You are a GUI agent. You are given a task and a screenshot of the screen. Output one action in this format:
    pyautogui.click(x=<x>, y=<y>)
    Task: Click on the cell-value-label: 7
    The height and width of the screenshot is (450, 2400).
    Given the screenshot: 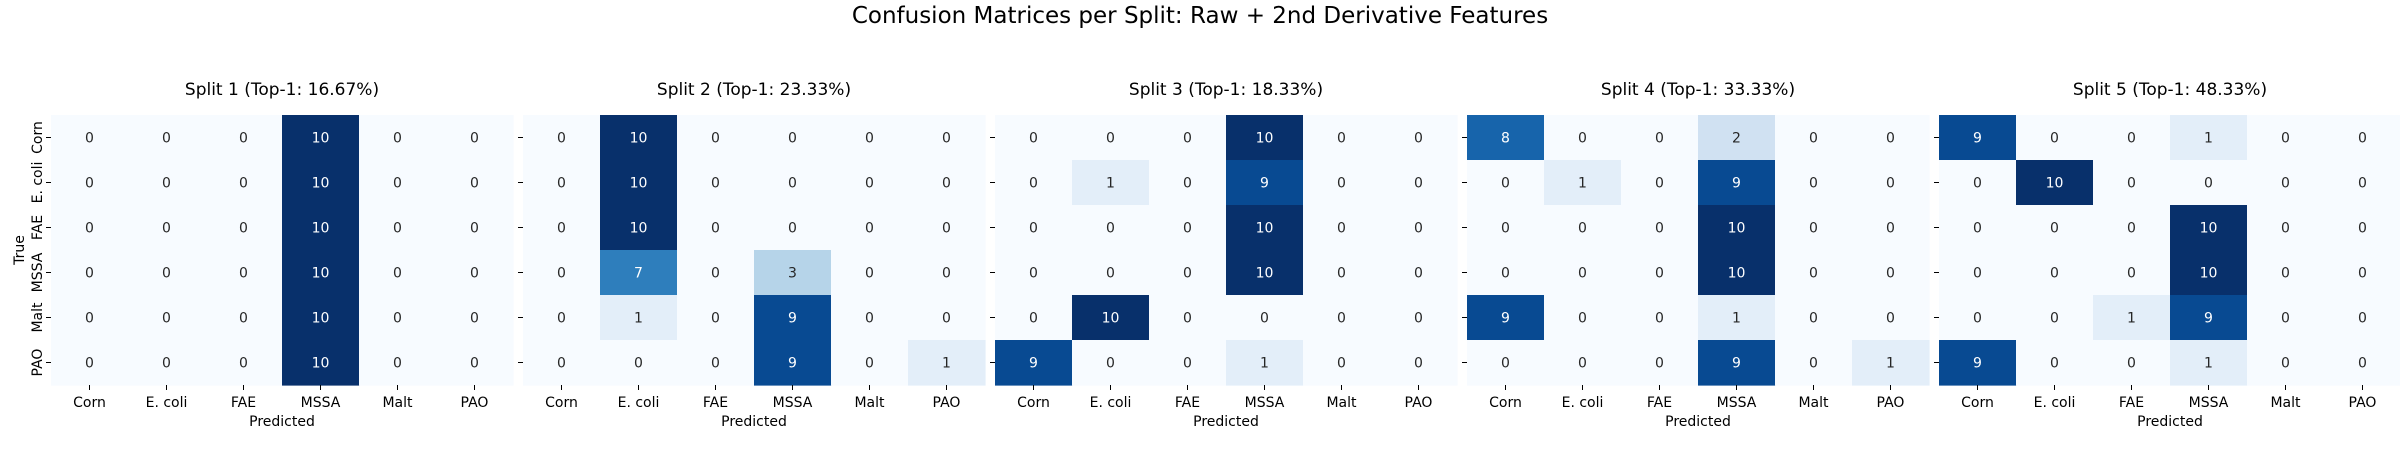 What is the action you would take?
    pyautogui.click(x=638, y=274)
    